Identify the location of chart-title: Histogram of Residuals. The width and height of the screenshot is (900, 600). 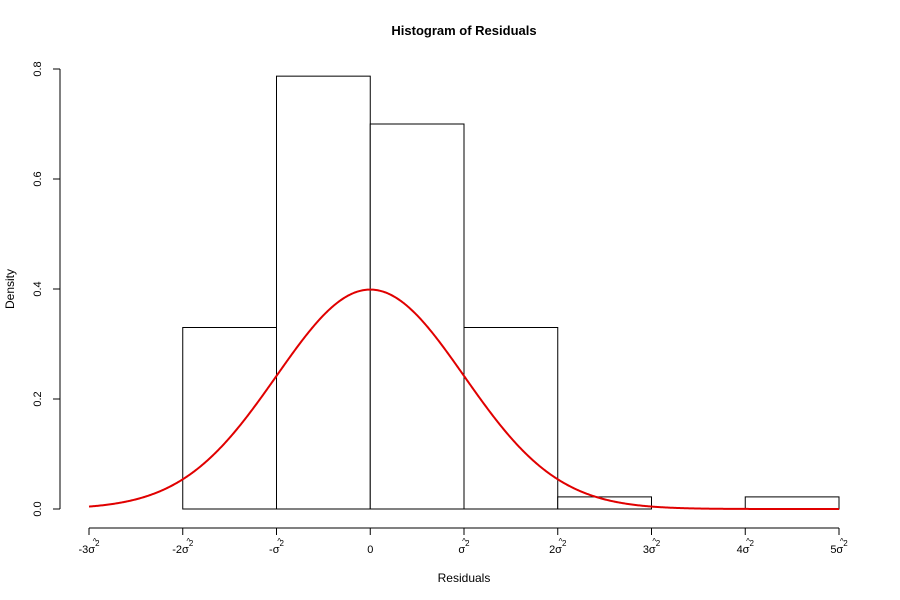
(463, 30).